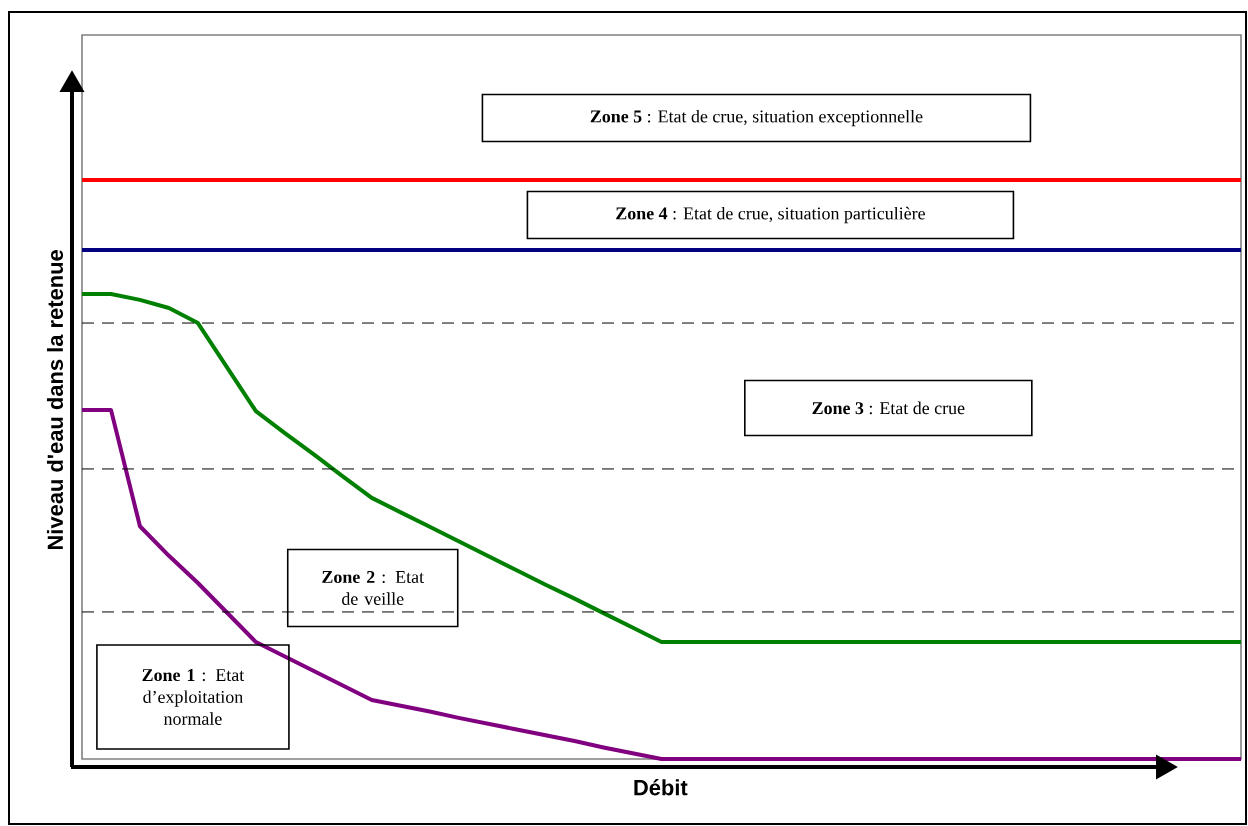 This screenshot has width=1248, height=826. I want to click on x-axis-title: Débit, so click(661, 787).